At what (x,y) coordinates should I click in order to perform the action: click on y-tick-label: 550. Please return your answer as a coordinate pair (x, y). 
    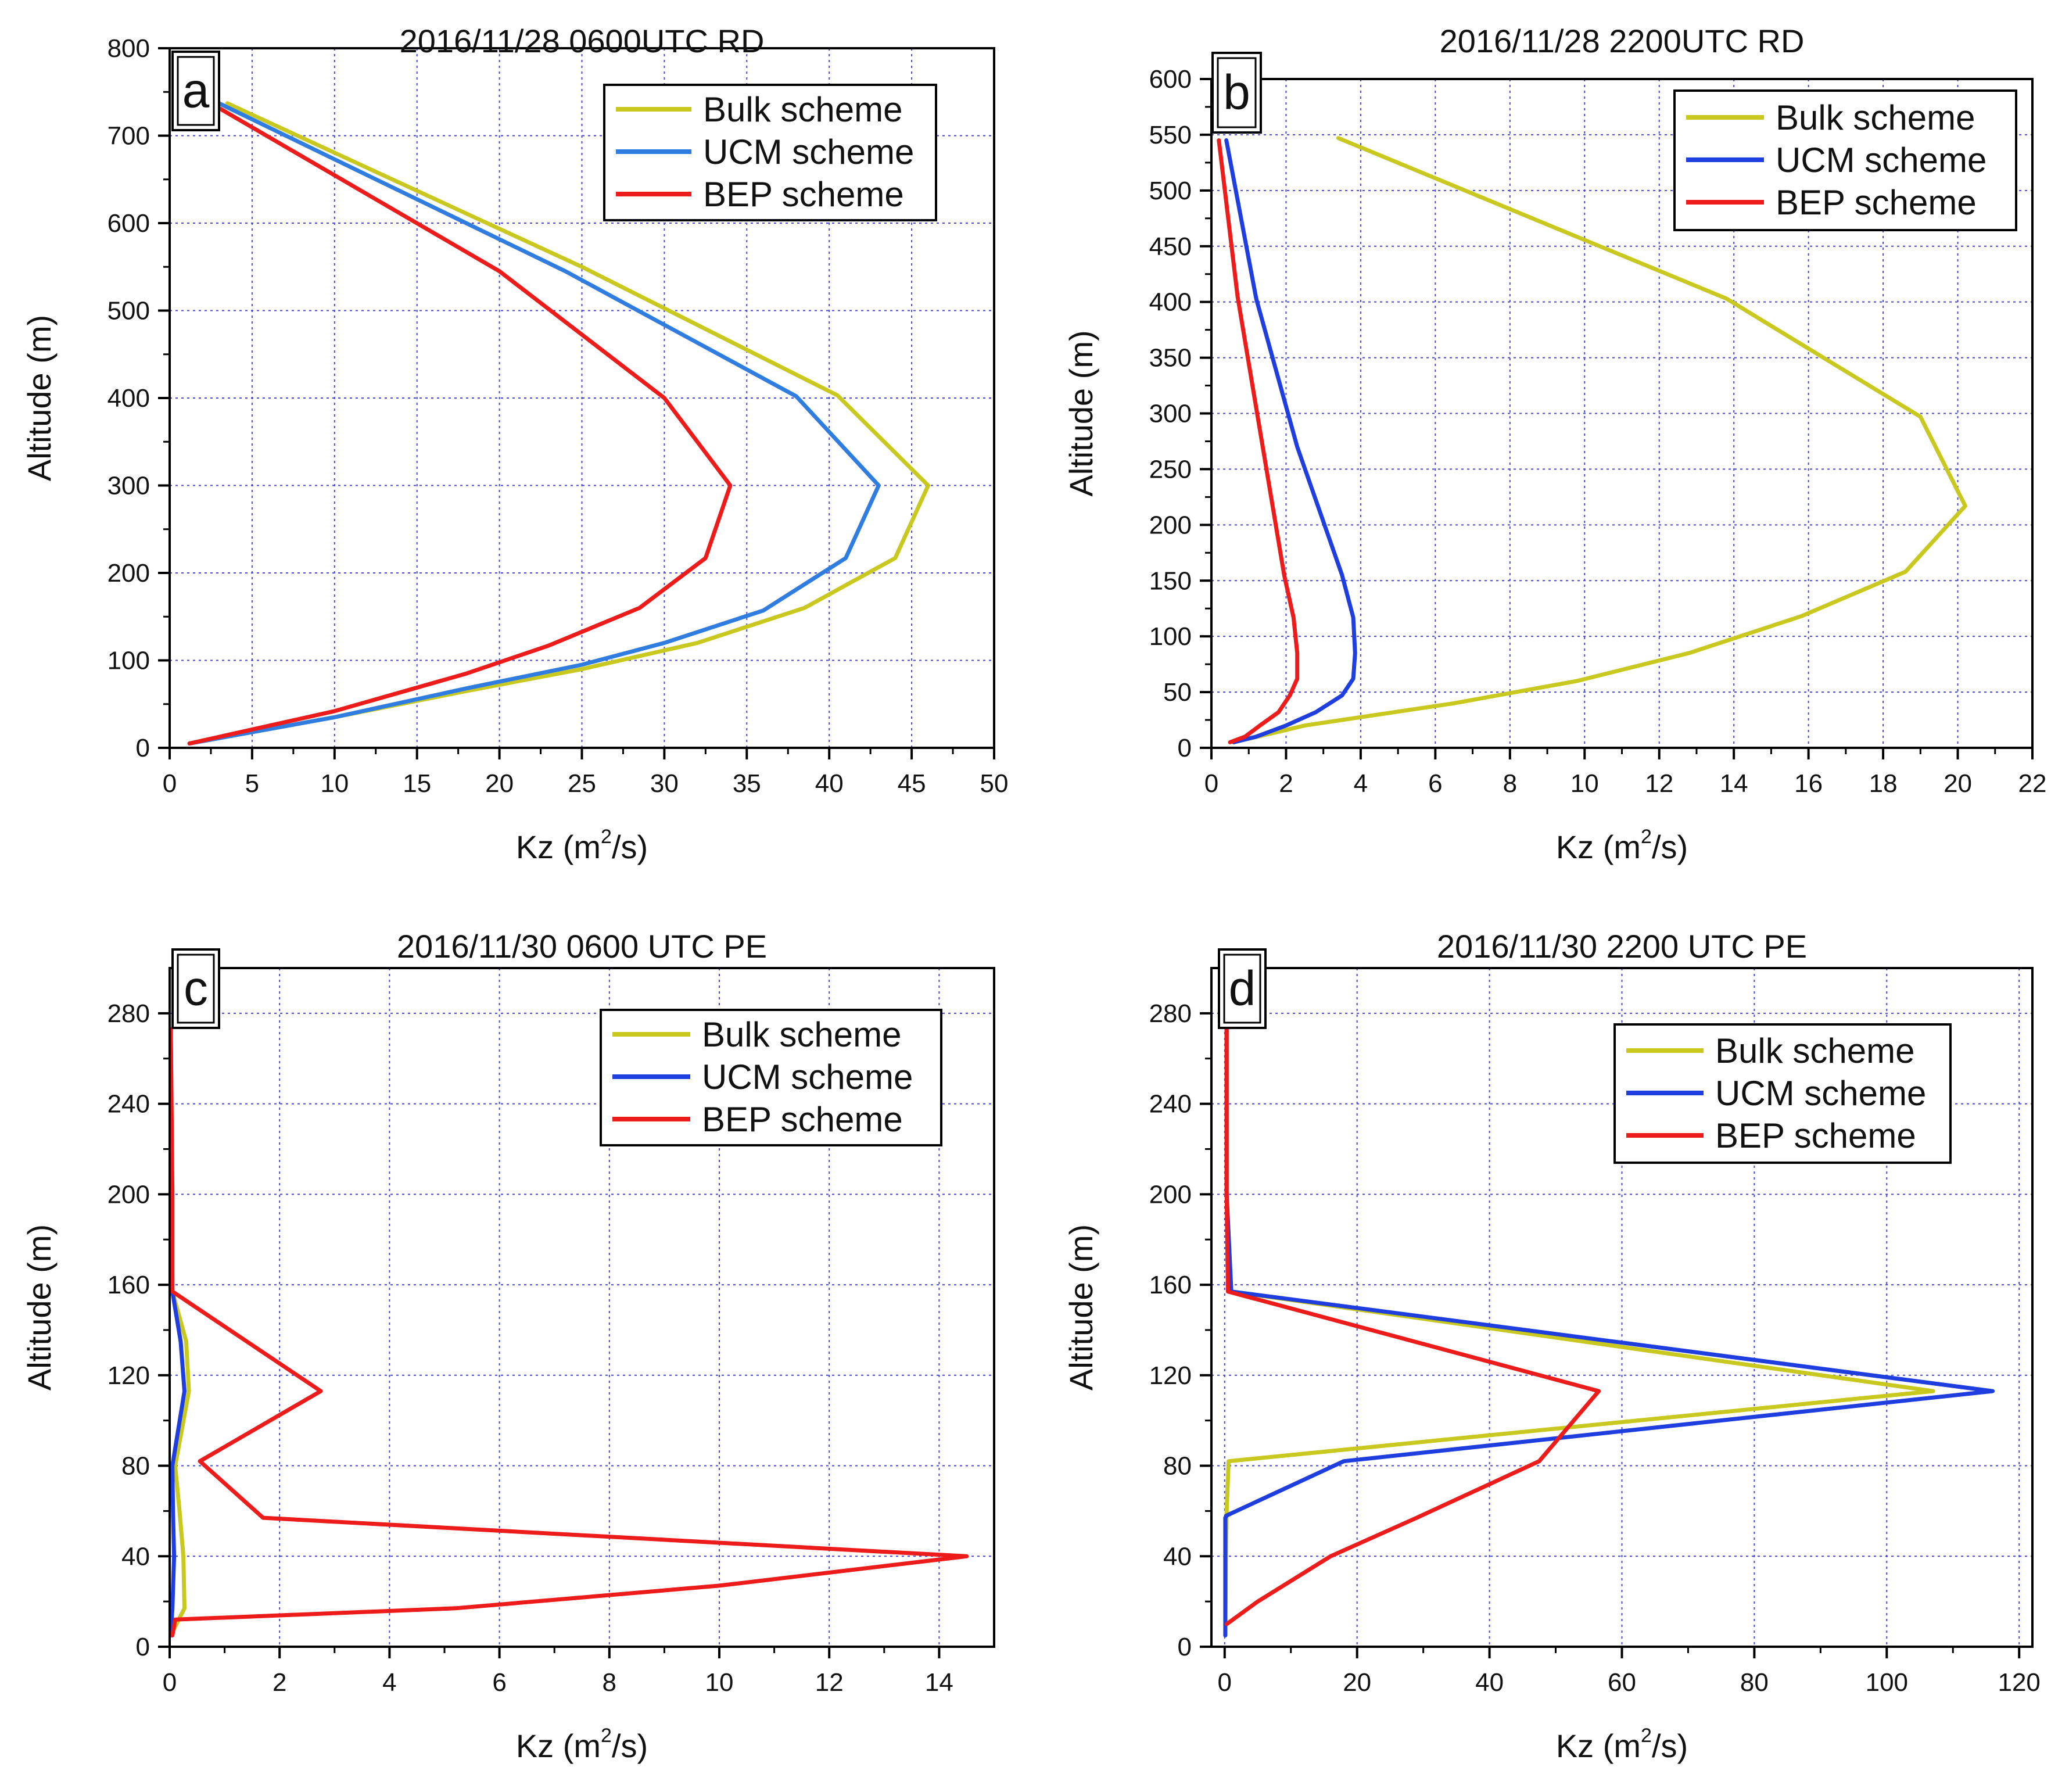
    Looking at the image, I should click on (1170, 135).